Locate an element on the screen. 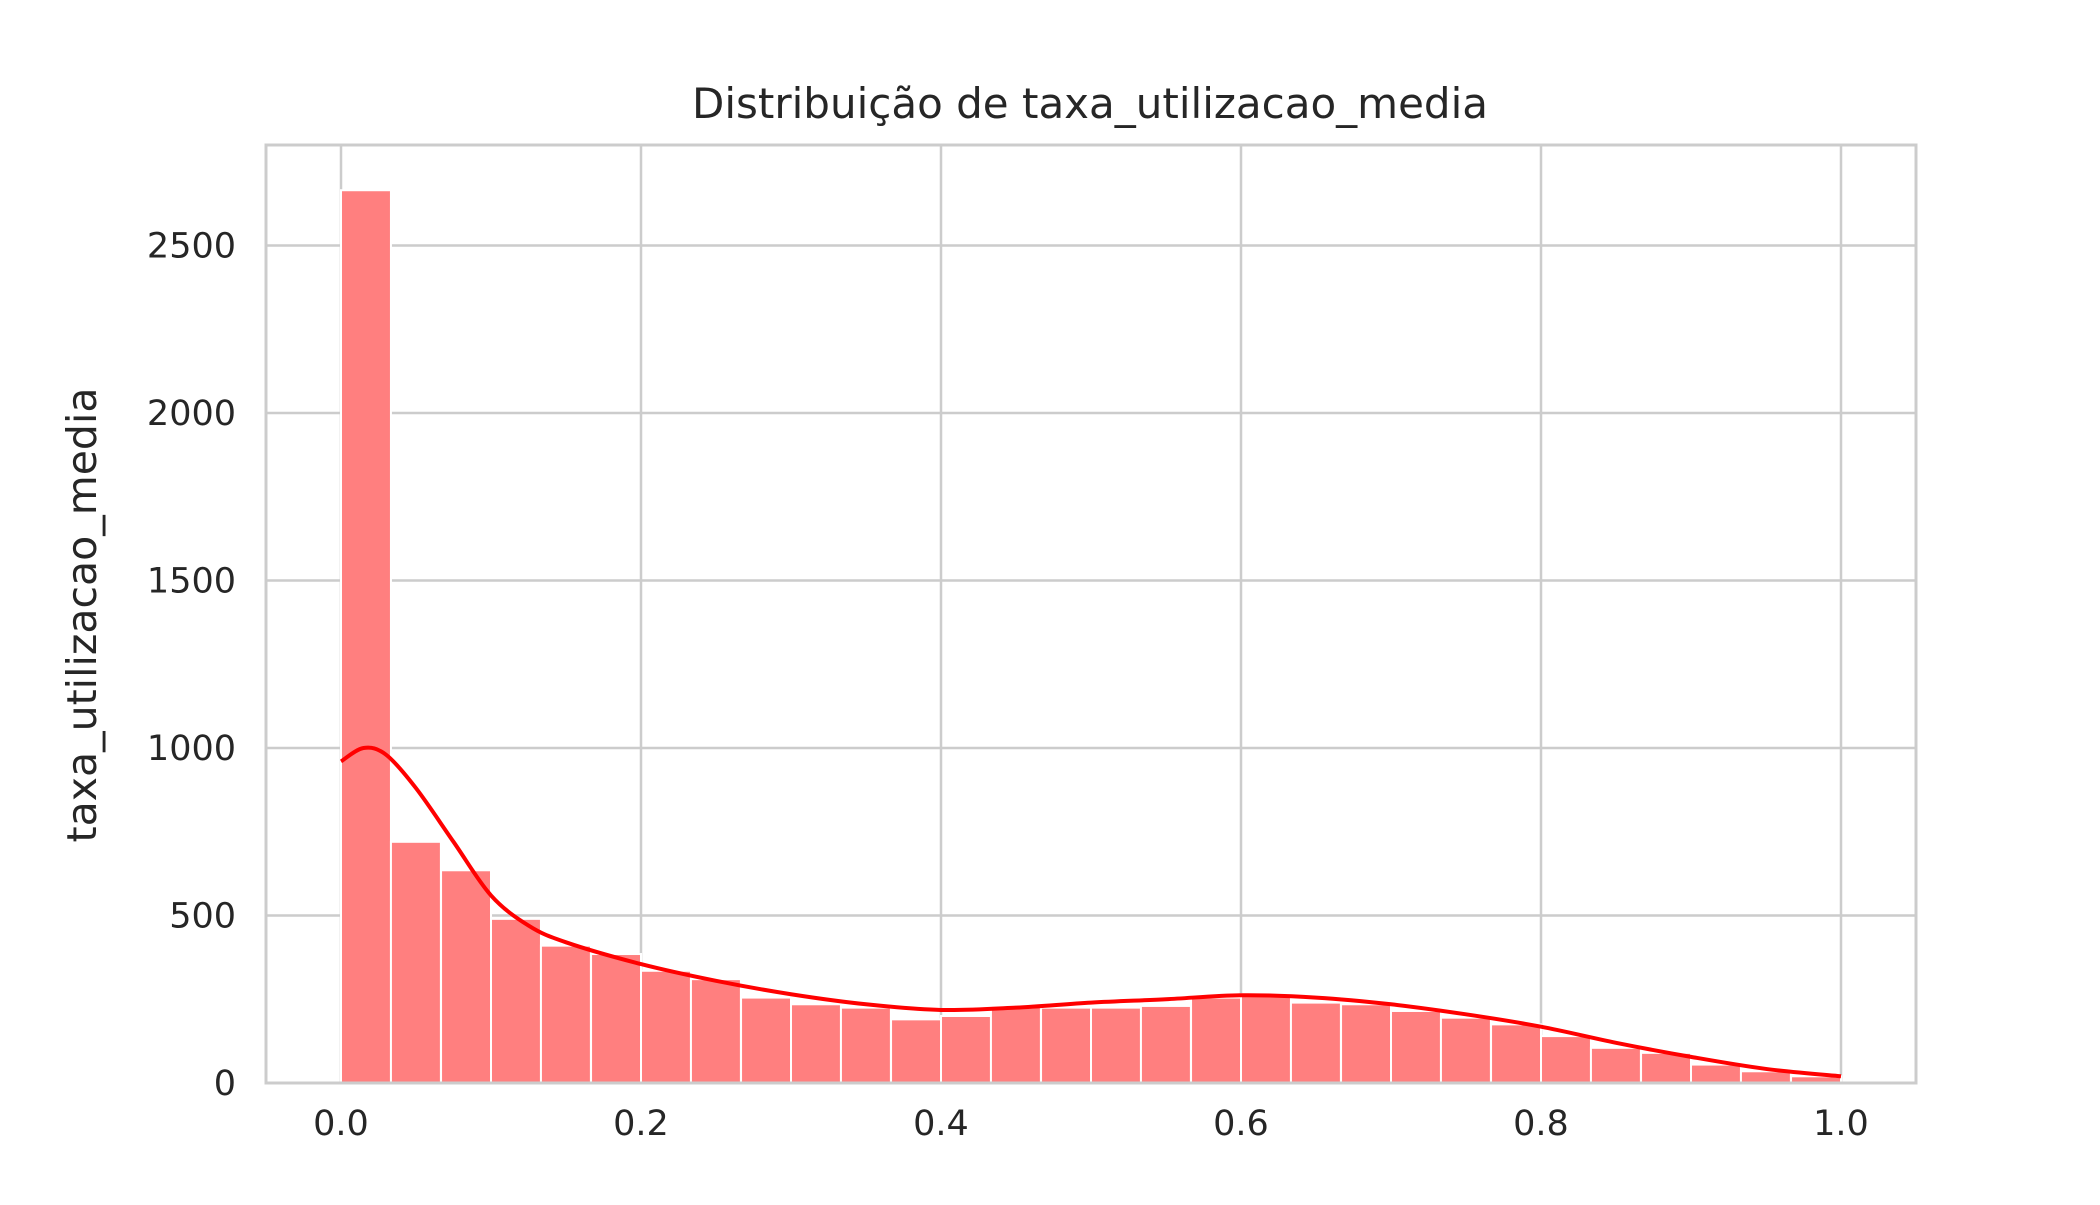 This screenshot has width=2100, height=1205. x-tick-label-2: 0.4 is located at coordinates (941, 1124).